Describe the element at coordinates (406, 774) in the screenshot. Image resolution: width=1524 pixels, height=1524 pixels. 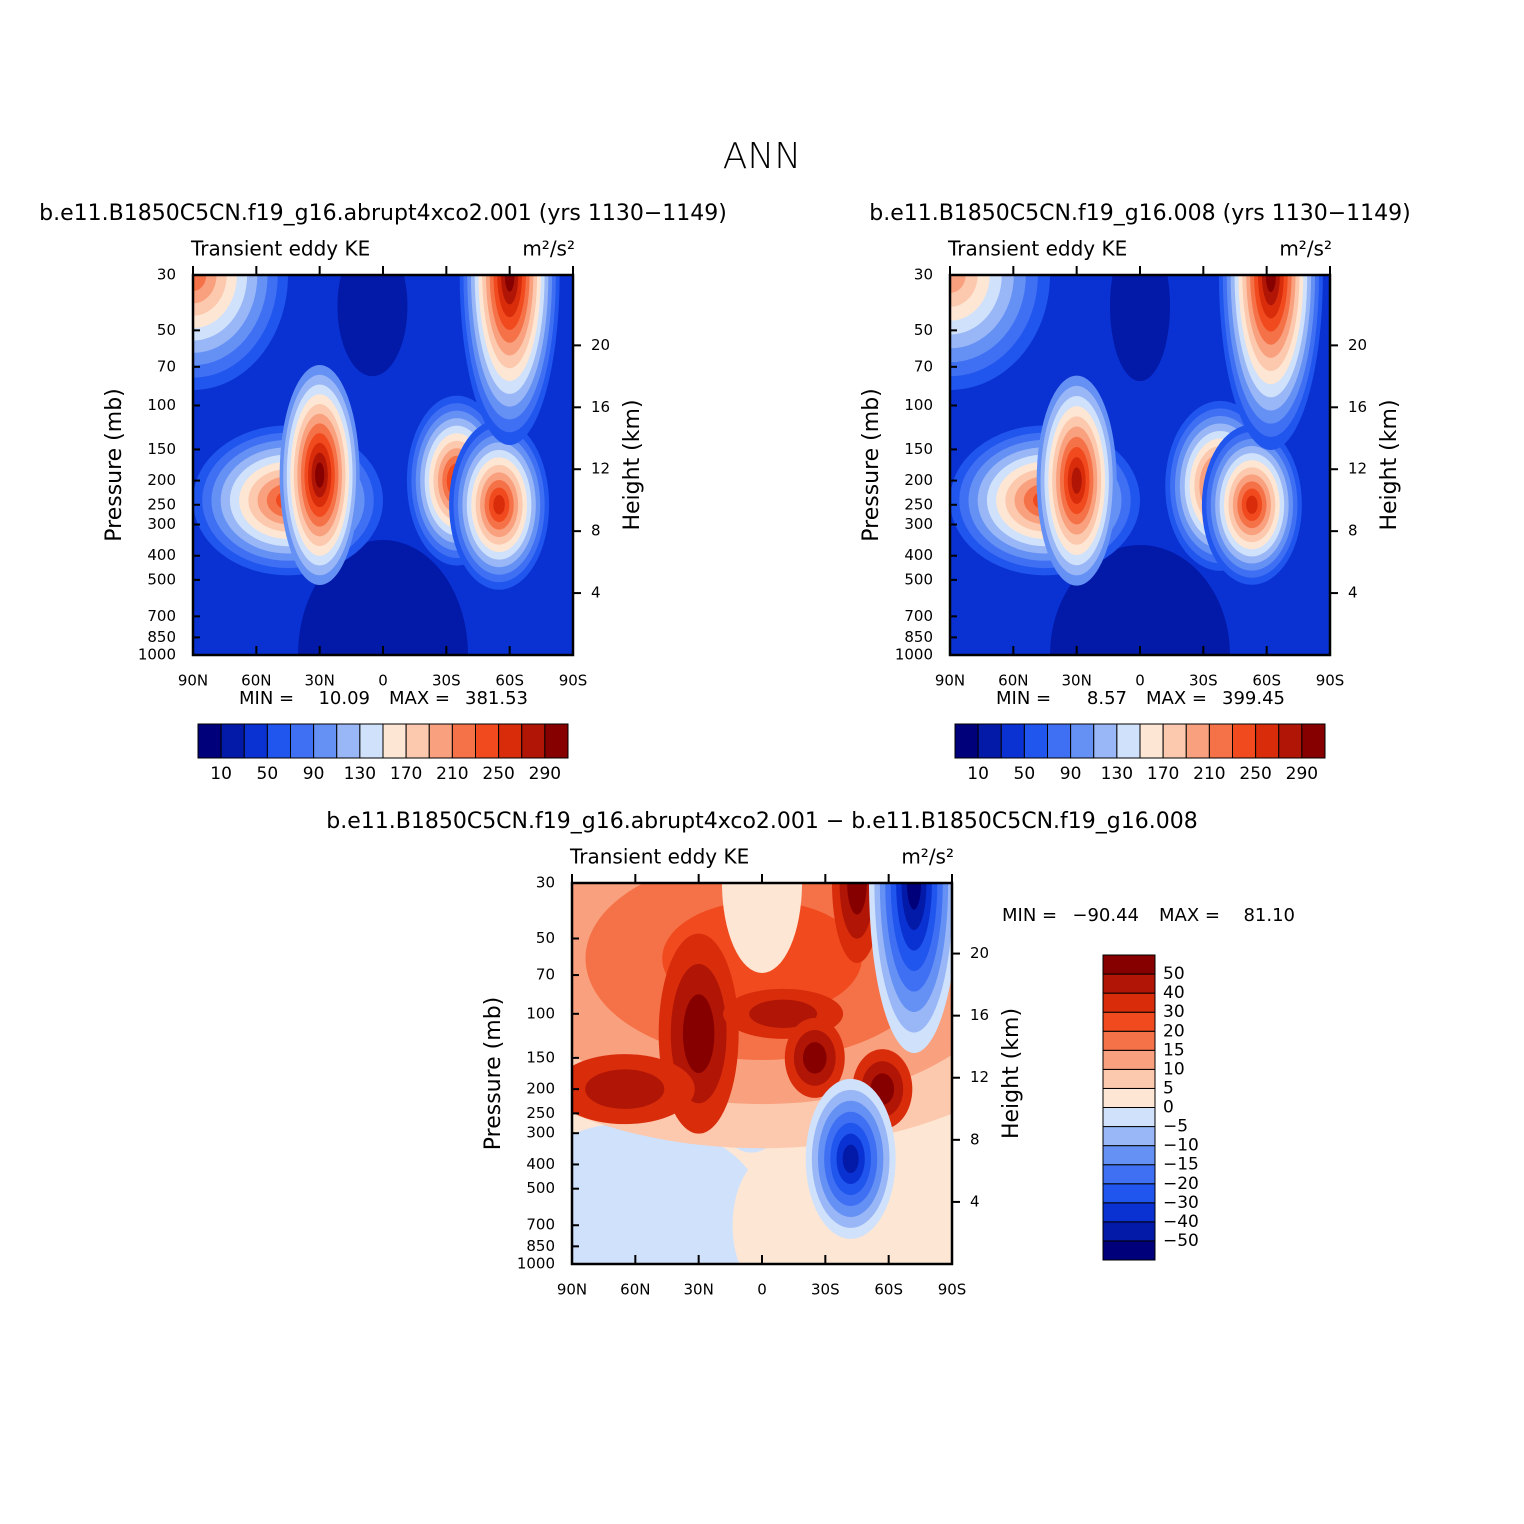
I see `colorbar-label: 170` at that location.